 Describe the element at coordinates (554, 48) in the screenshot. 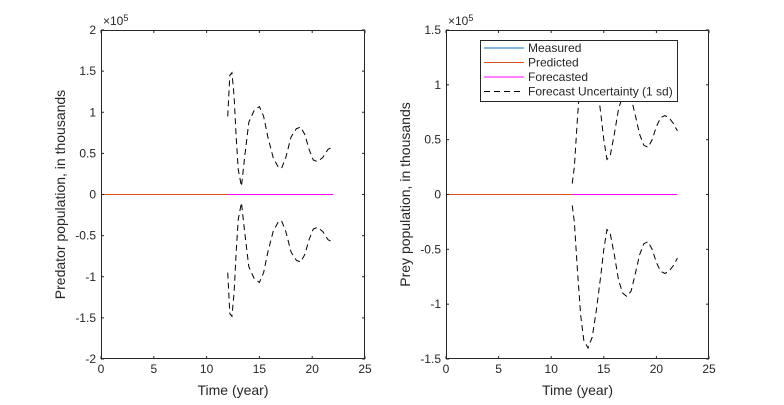

I see `legend-label: Measured` at that location.